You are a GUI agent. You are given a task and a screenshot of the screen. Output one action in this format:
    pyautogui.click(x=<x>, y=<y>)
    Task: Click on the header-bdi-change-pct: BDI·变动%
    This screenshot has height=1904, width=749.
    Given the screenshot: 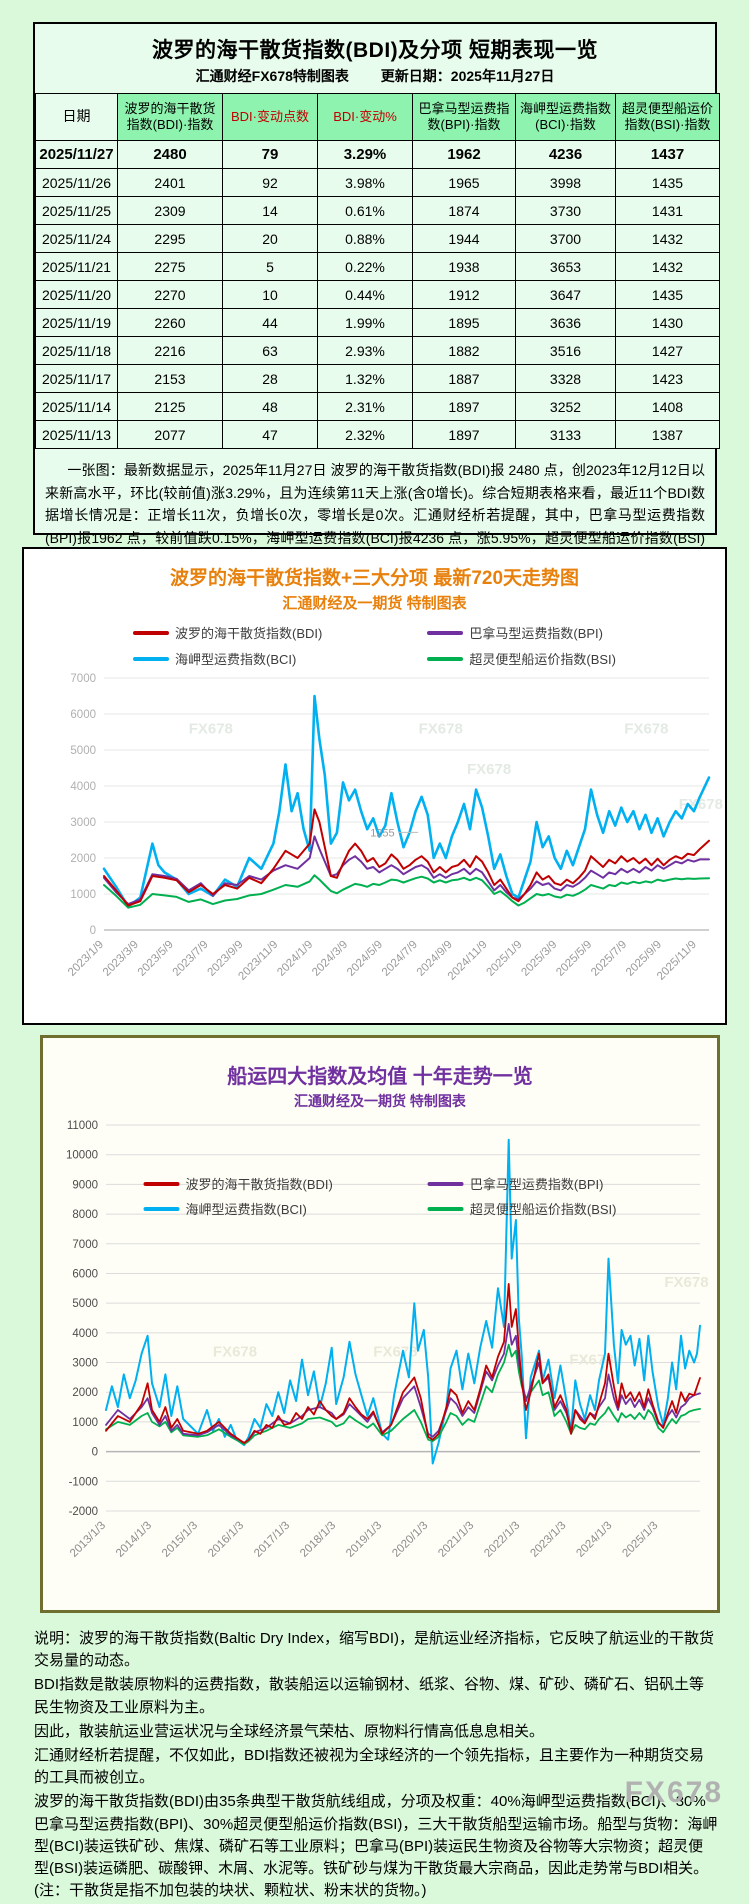 What is the action you would take?
    pyautogui.click(x=365, y=117)
    